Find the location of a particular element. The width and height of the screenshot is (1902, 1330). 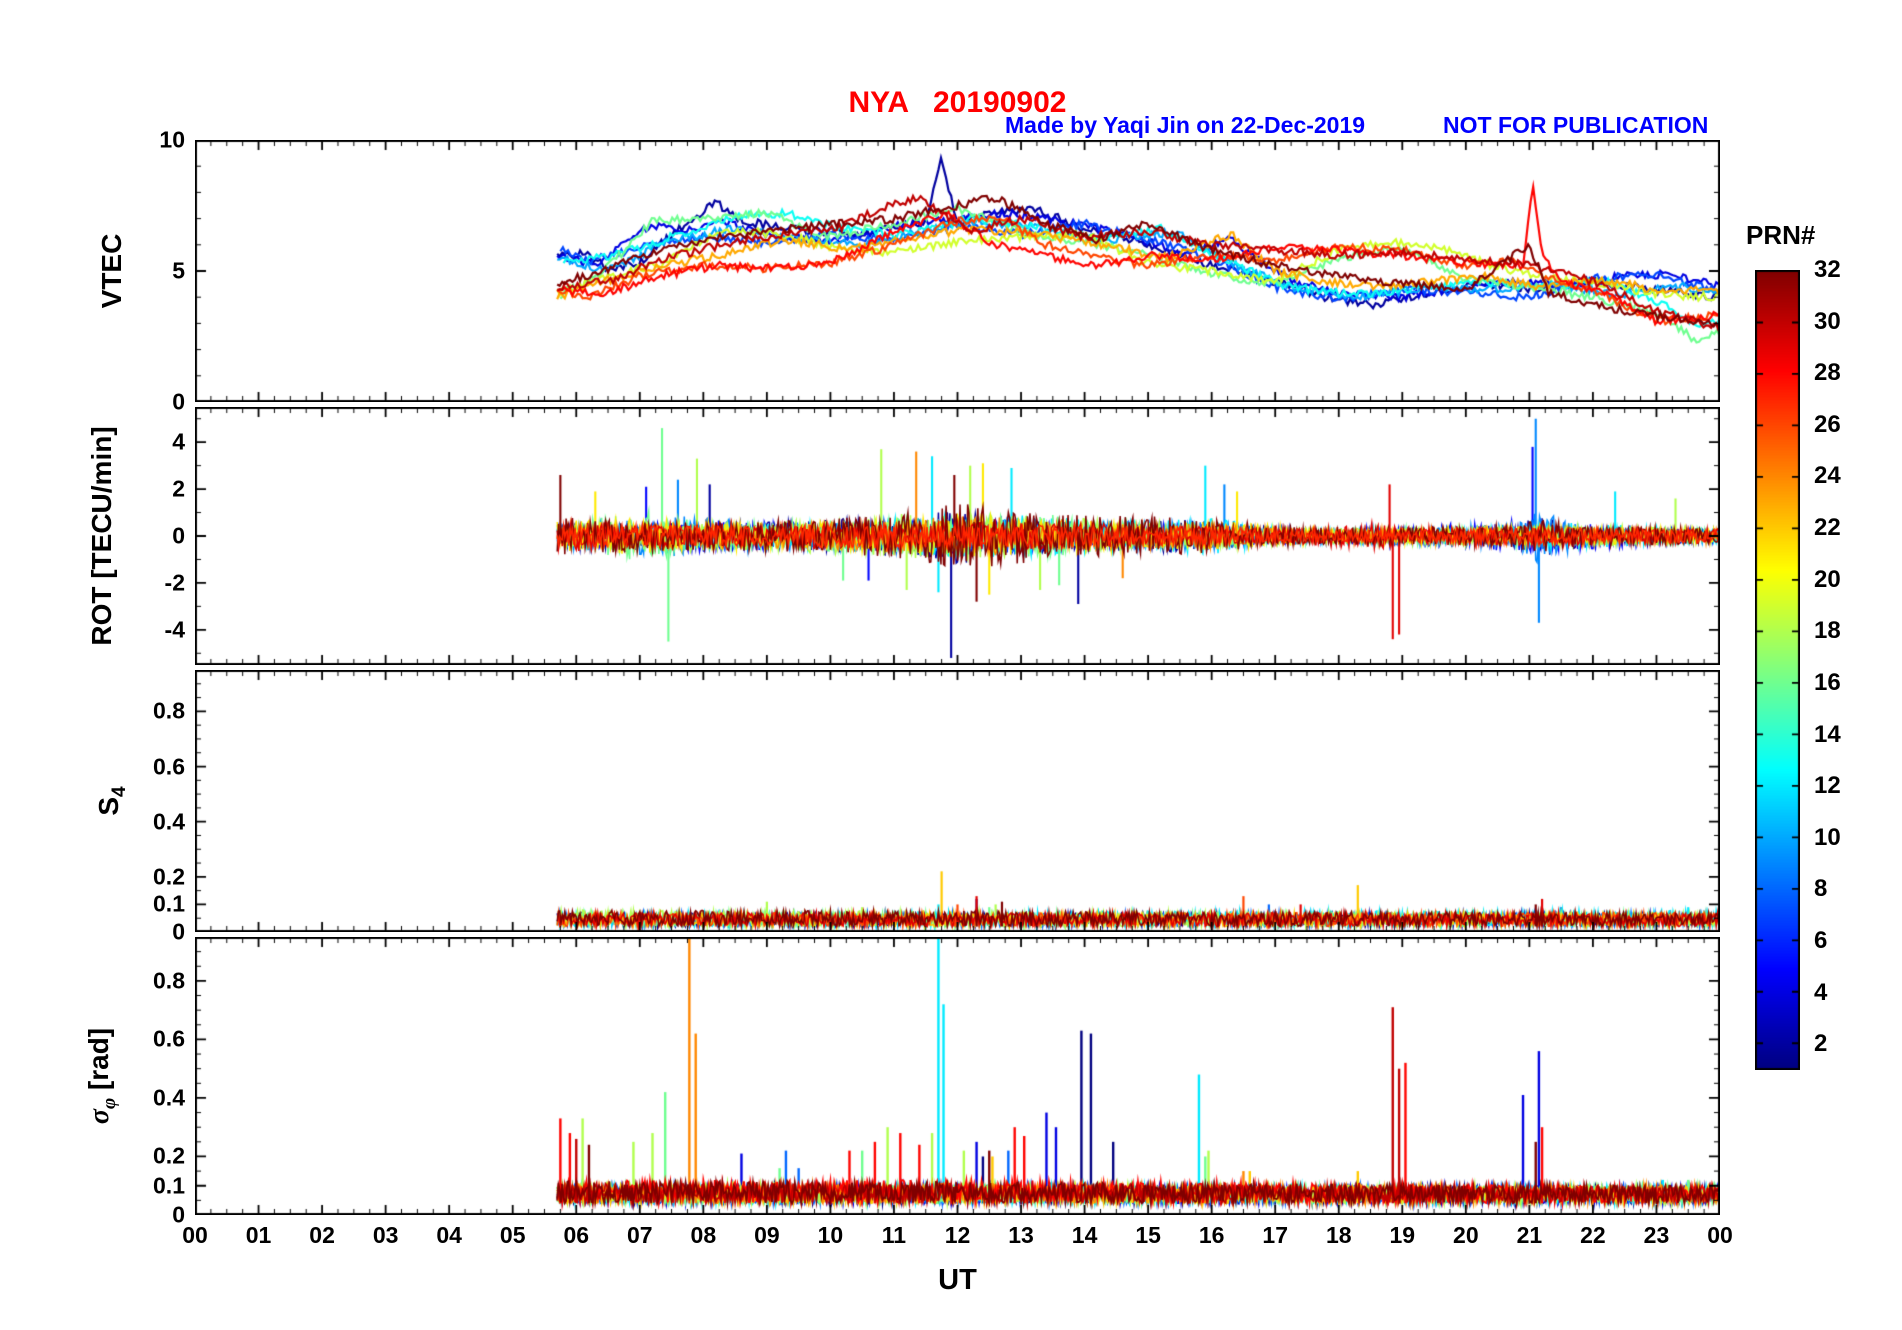

x-tick-label: 17 is located at coordinates (1275, 1235).